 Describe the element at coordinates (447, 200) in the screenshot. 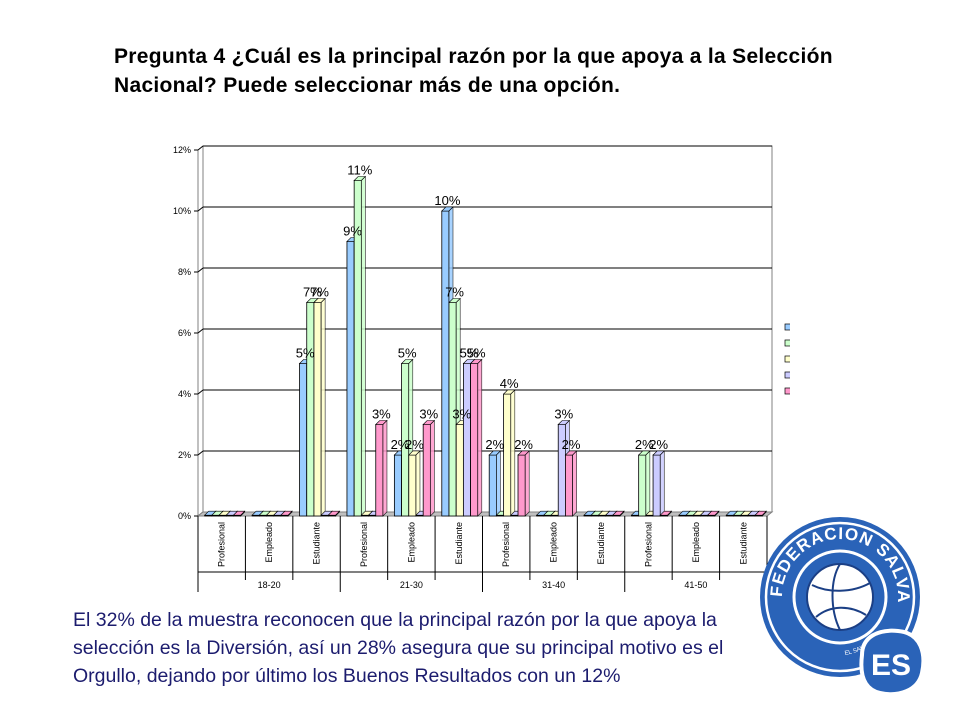

I see `data-label: 10%` at that location.